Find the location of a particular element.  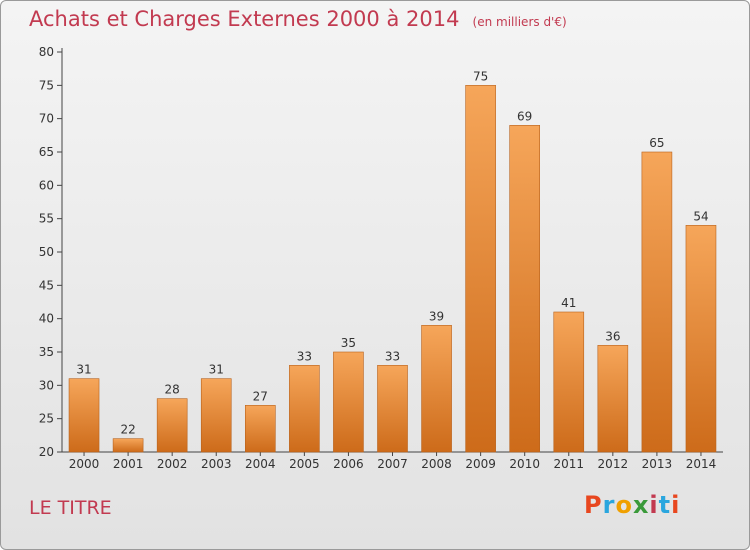

proxiti-logo: Proxiti is located at coordinates (632, 505).